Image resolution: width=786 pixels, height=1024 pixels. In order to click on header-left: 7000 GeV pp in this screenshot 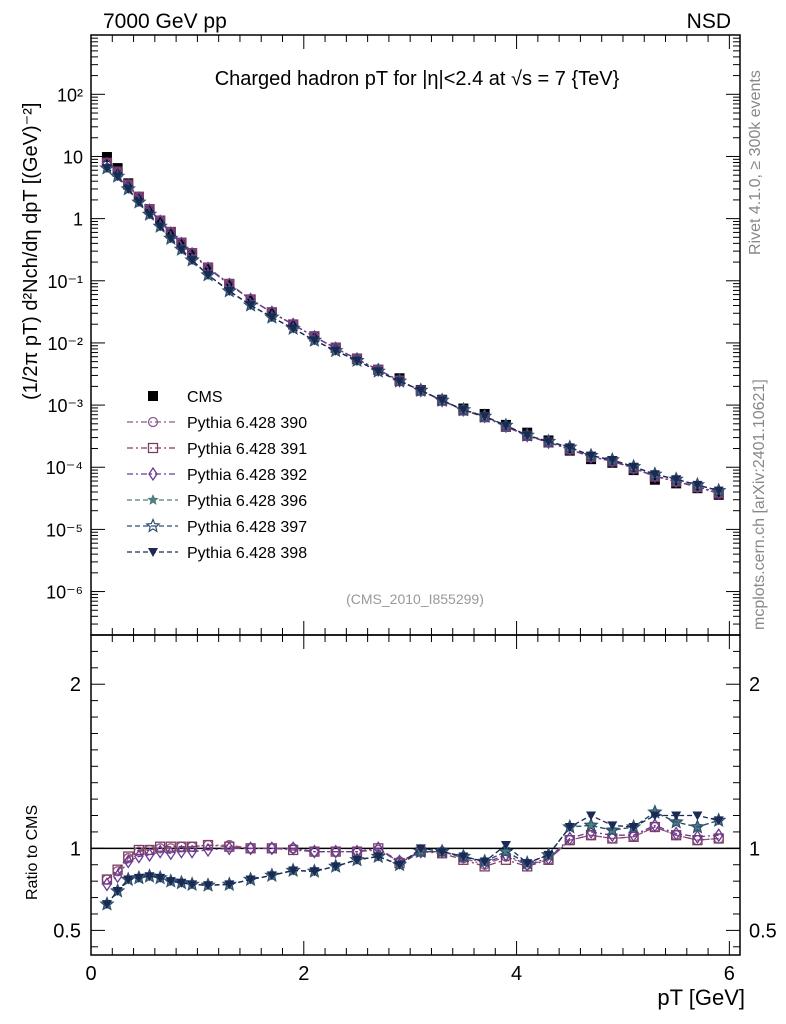, I will do `click(165, 21)`.